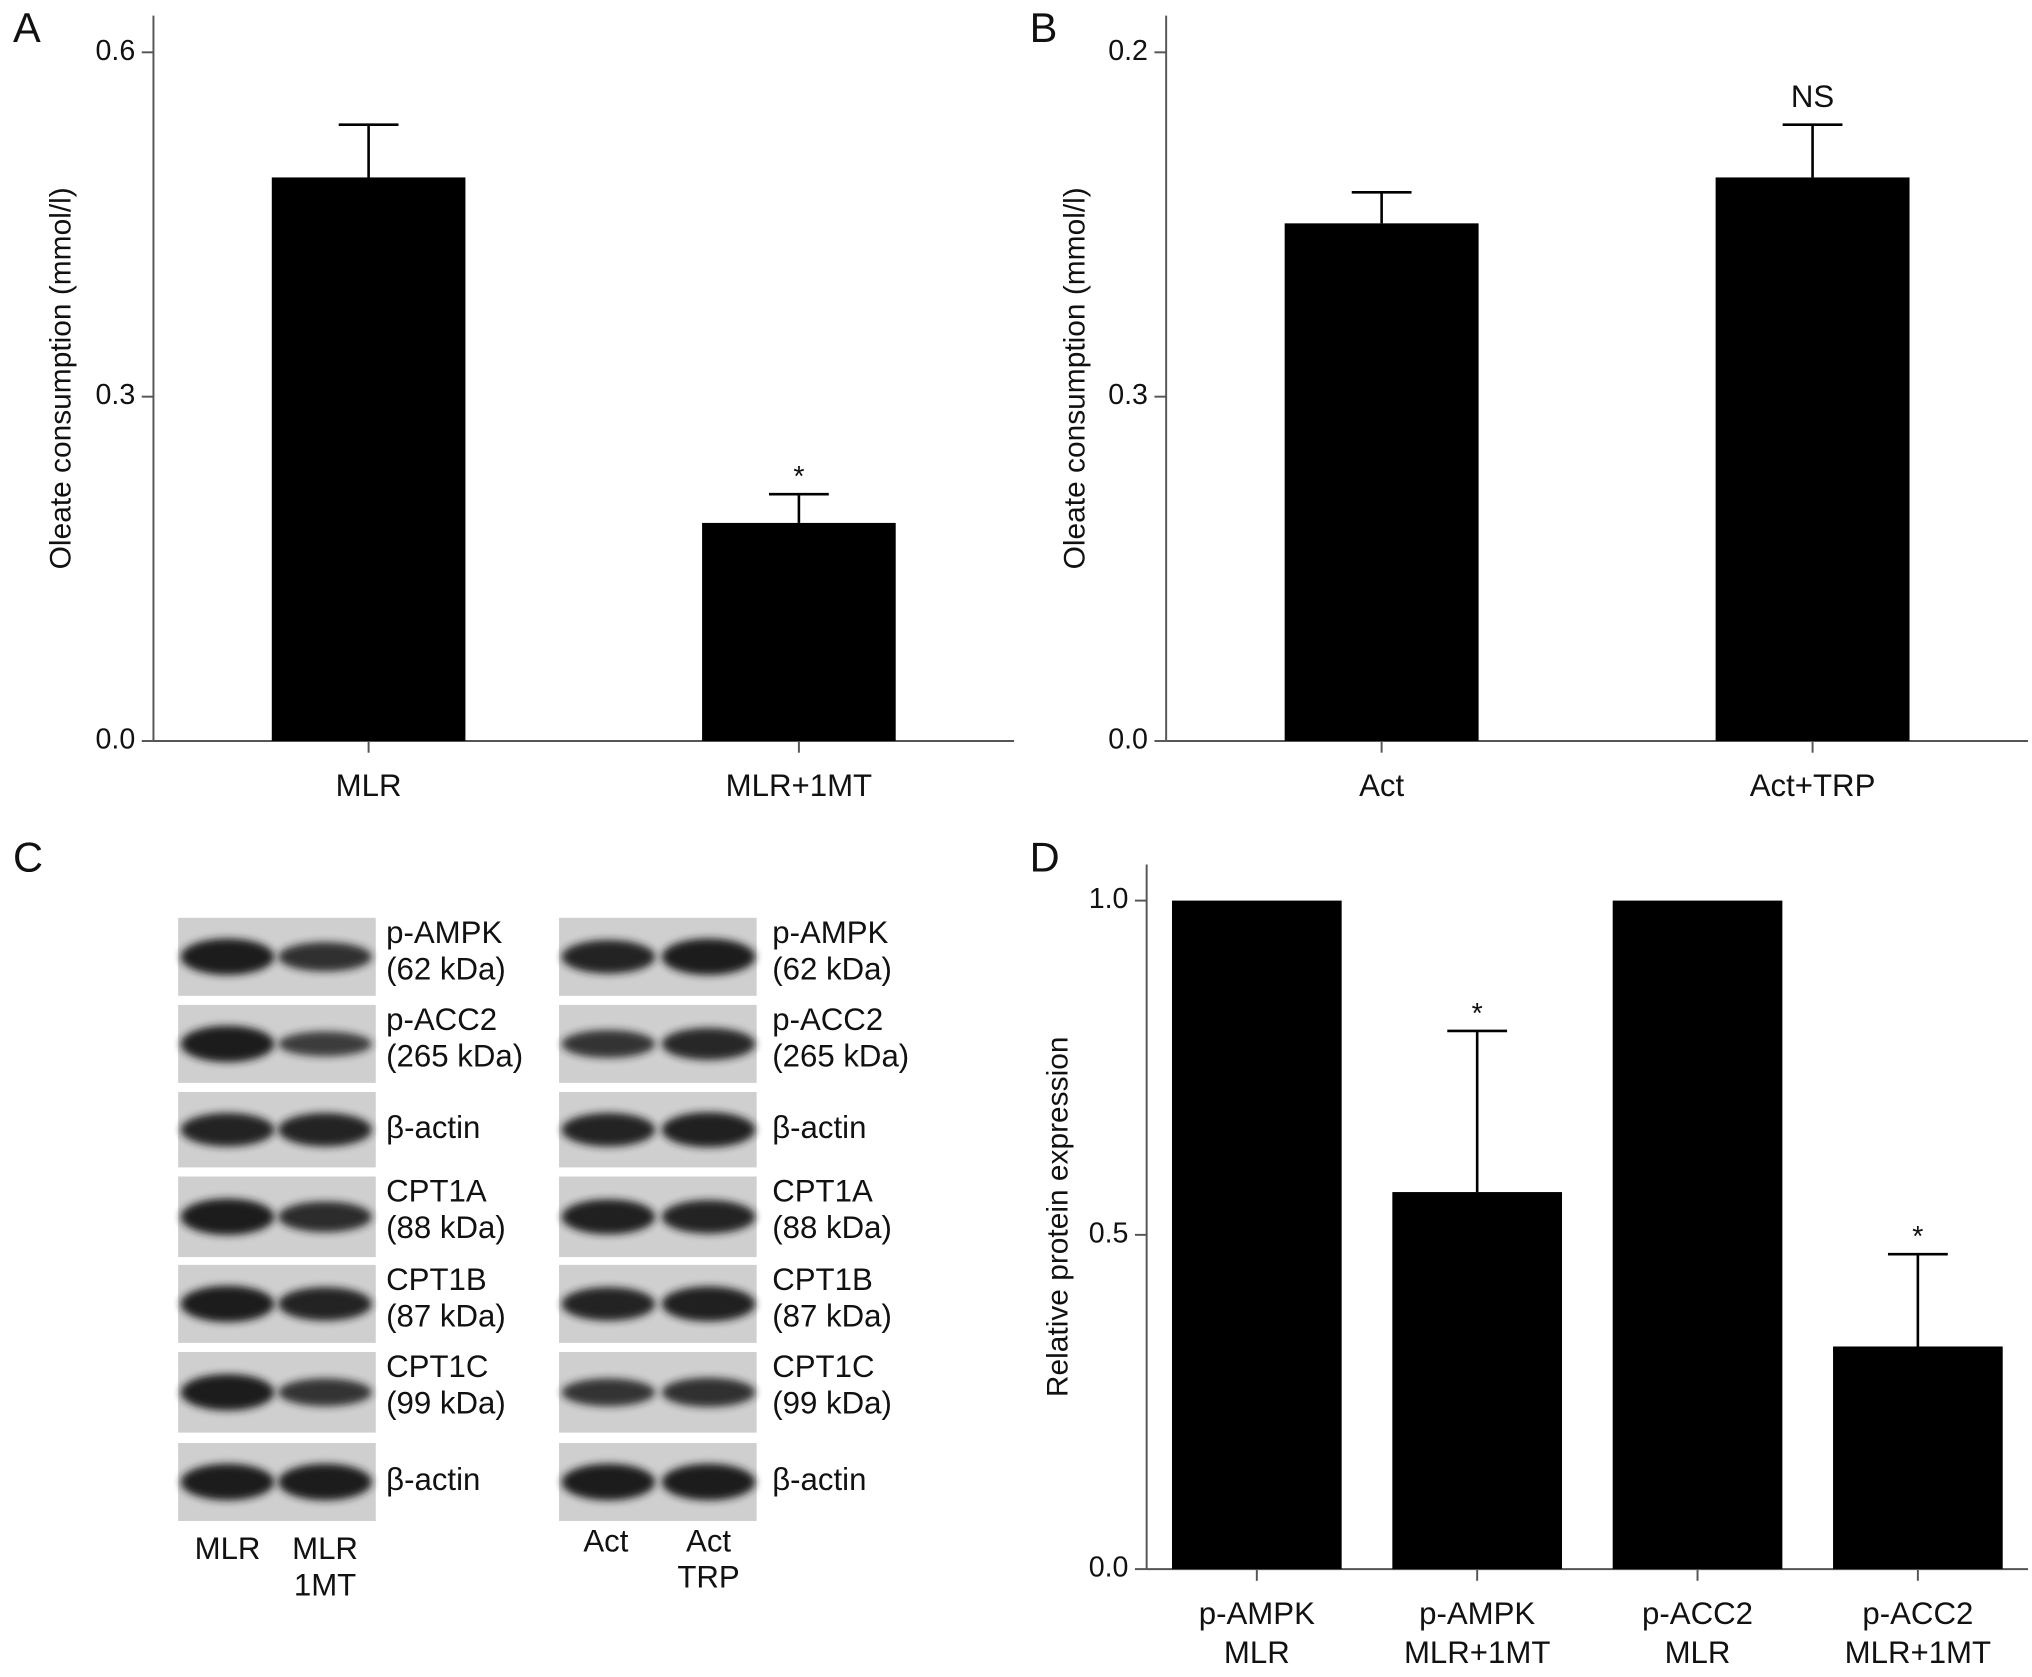  What do you see at coordinates (1057, 1217) in the screenshot?
I see `y-axis-label: Relative protein expression` at bounding box center [1057, 1217].